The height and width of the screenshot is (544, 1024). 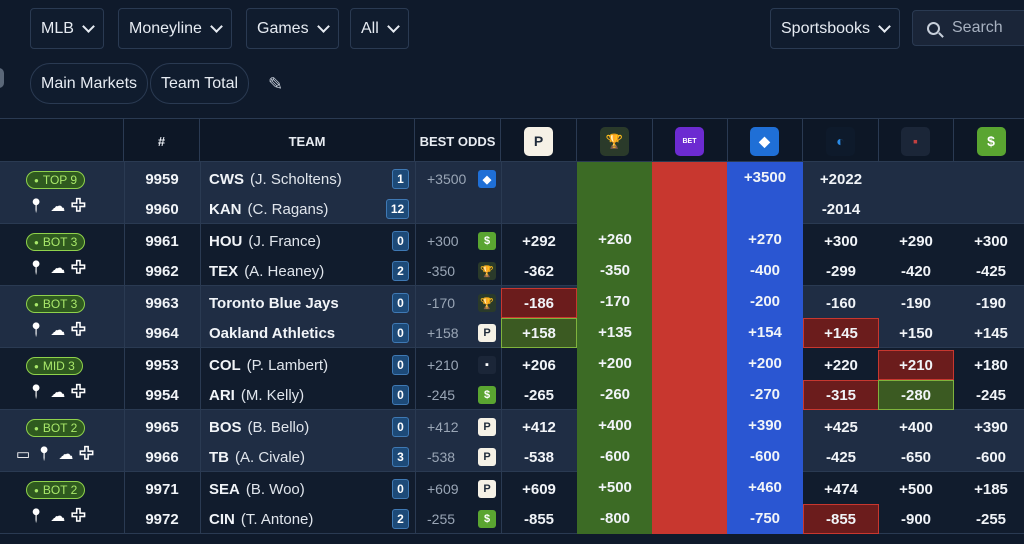 I want to click on odds-cell: +270, so click(x=765, y=239).